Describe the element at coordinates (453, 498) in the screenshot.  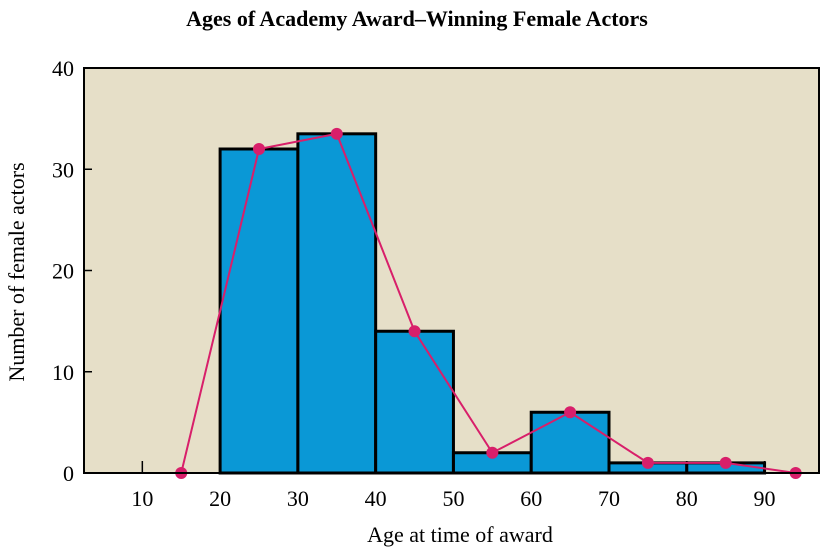
I see `x-tick-label: 50` at that location.